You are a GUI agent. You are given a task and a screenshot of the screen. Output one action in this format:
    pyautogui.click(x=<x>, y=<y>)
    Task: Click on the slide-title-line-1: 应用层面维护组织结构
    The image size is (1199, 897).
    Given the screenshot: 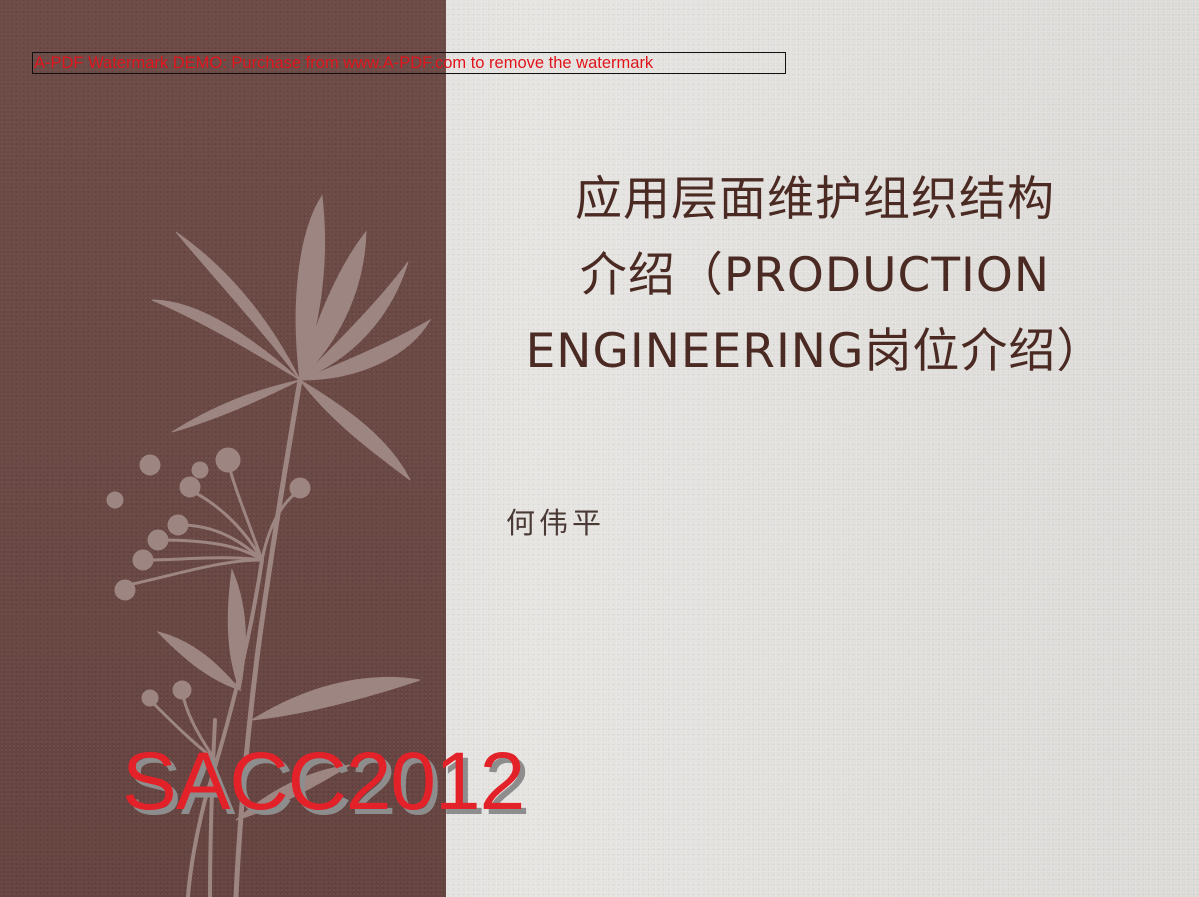 What is the action you would take?
    pyautogui.click(x=815, y=199)
    